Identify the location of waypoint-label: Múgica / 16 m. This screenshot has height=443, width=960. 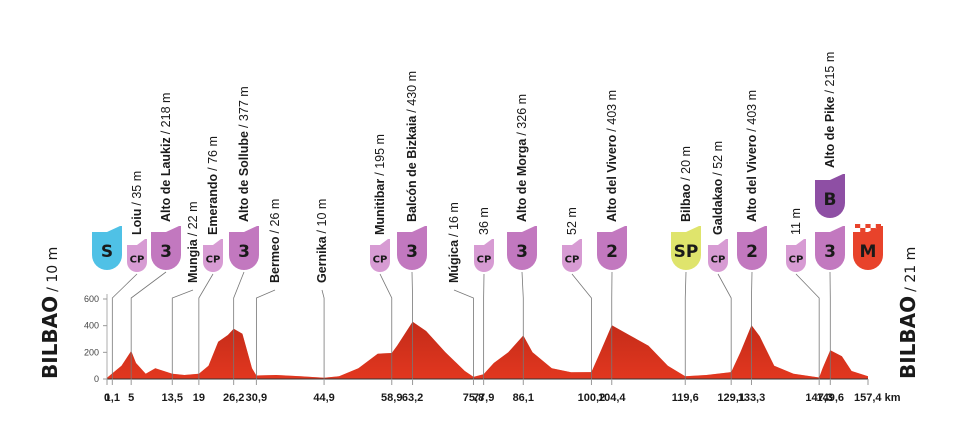
(454, 242).